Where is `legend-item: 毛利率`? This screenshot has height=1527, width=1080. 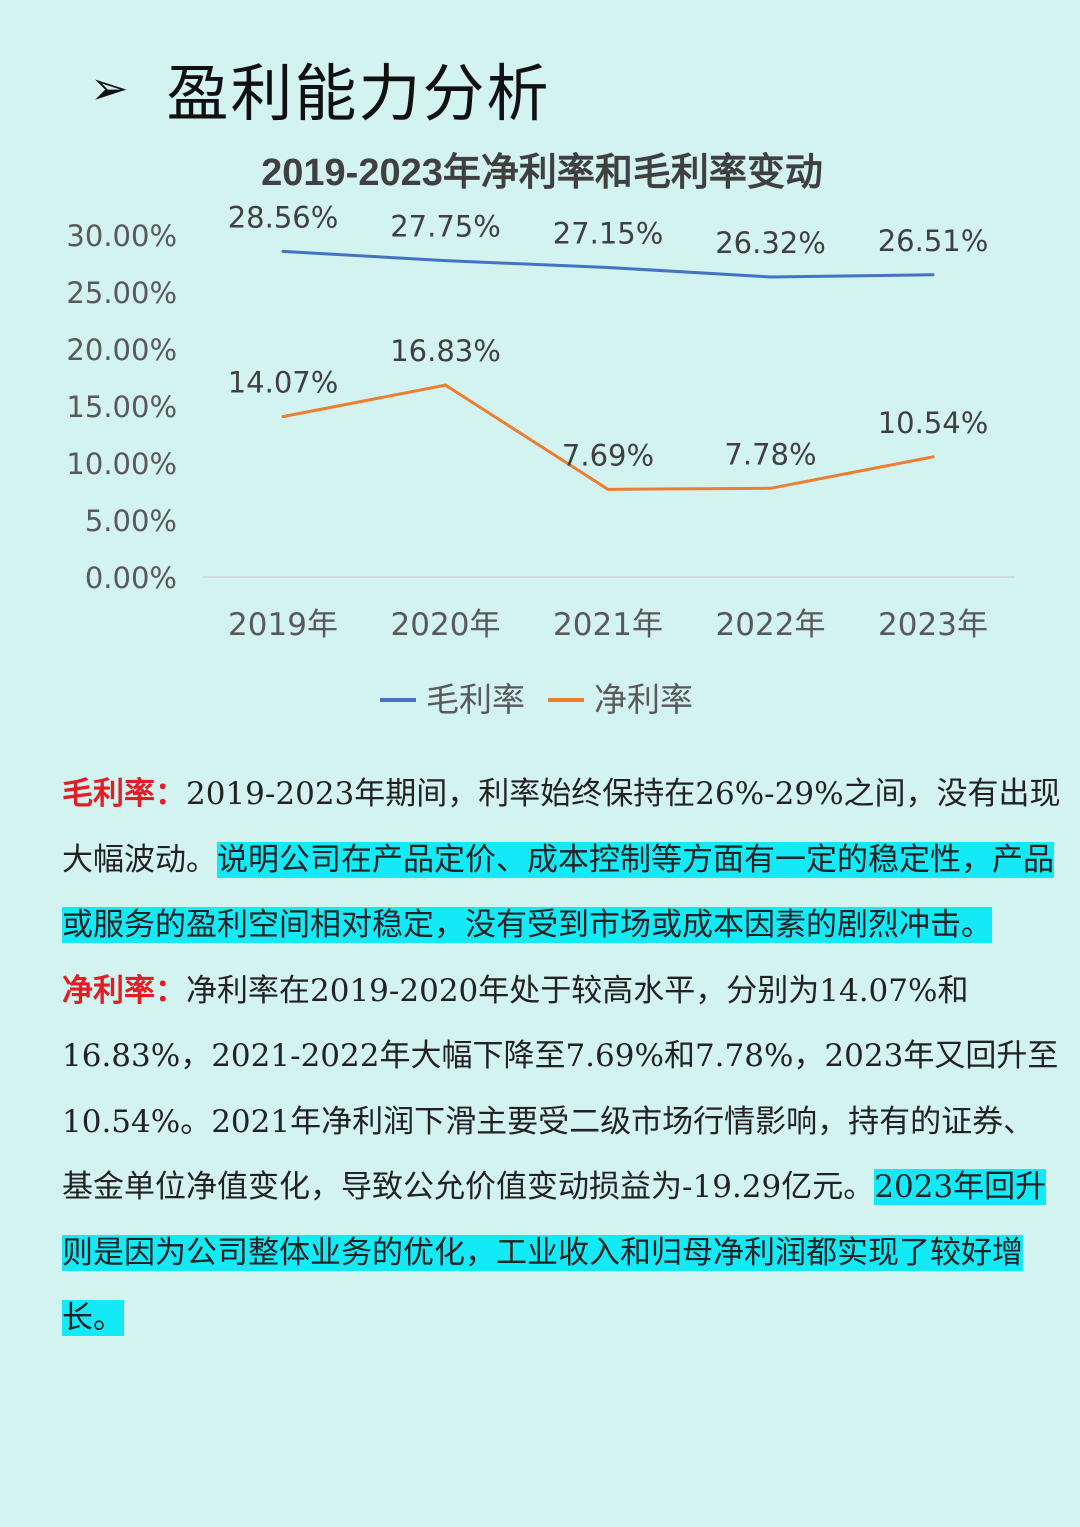 legend-item: 毛利率 is located at coordinates (452, 699).